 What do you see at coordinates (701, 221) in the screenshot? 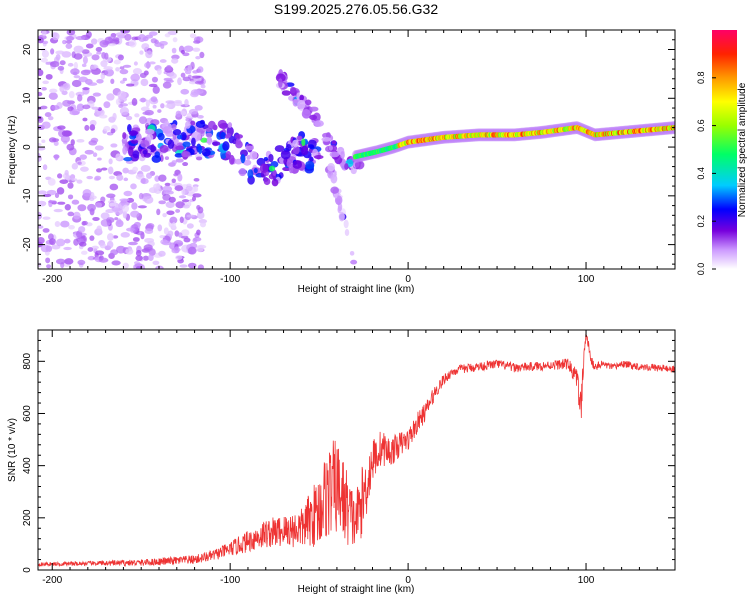
I see `colorbar-tick-label: 0.2` at bounding box center [701, 221].